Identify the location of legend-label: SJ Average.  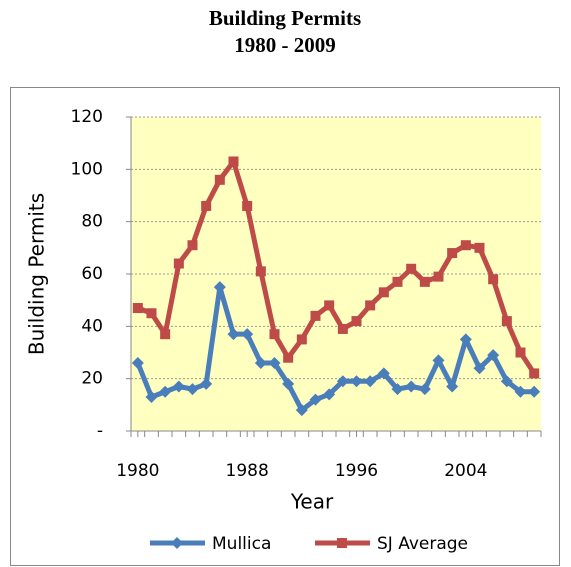
(422, 544).